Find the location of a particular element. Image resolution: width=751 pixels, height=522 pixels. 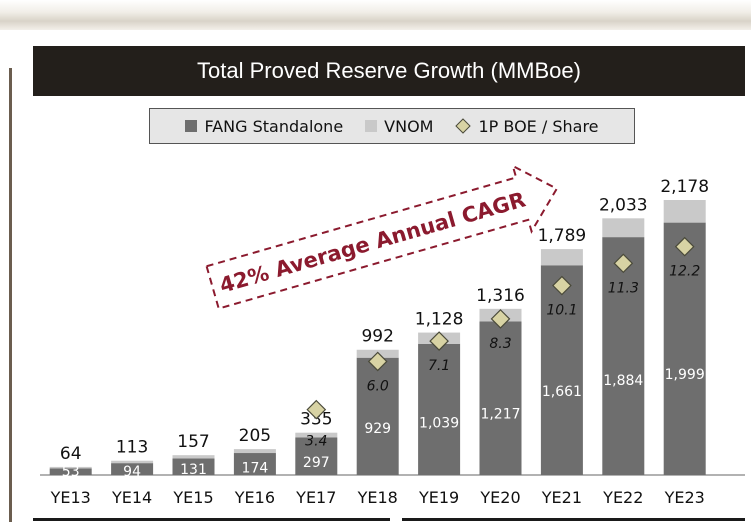

bar-vnom-ye23 is located at coordinates (684, 211).